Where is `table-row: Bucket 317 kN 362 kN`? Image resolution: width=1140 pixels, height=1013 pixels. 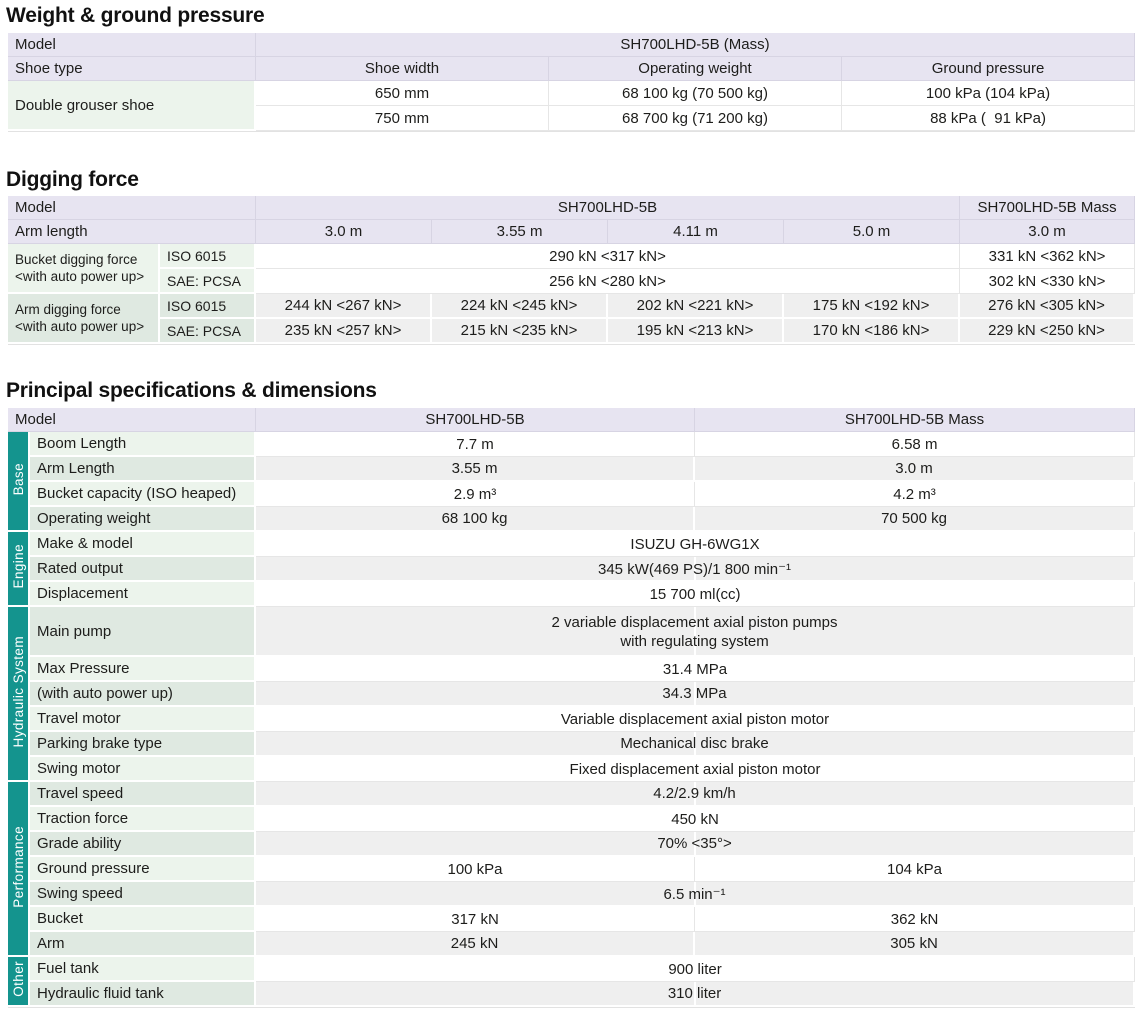
table-row: Bucket 317 kN 362 kN is located at coordinates (572, 919).